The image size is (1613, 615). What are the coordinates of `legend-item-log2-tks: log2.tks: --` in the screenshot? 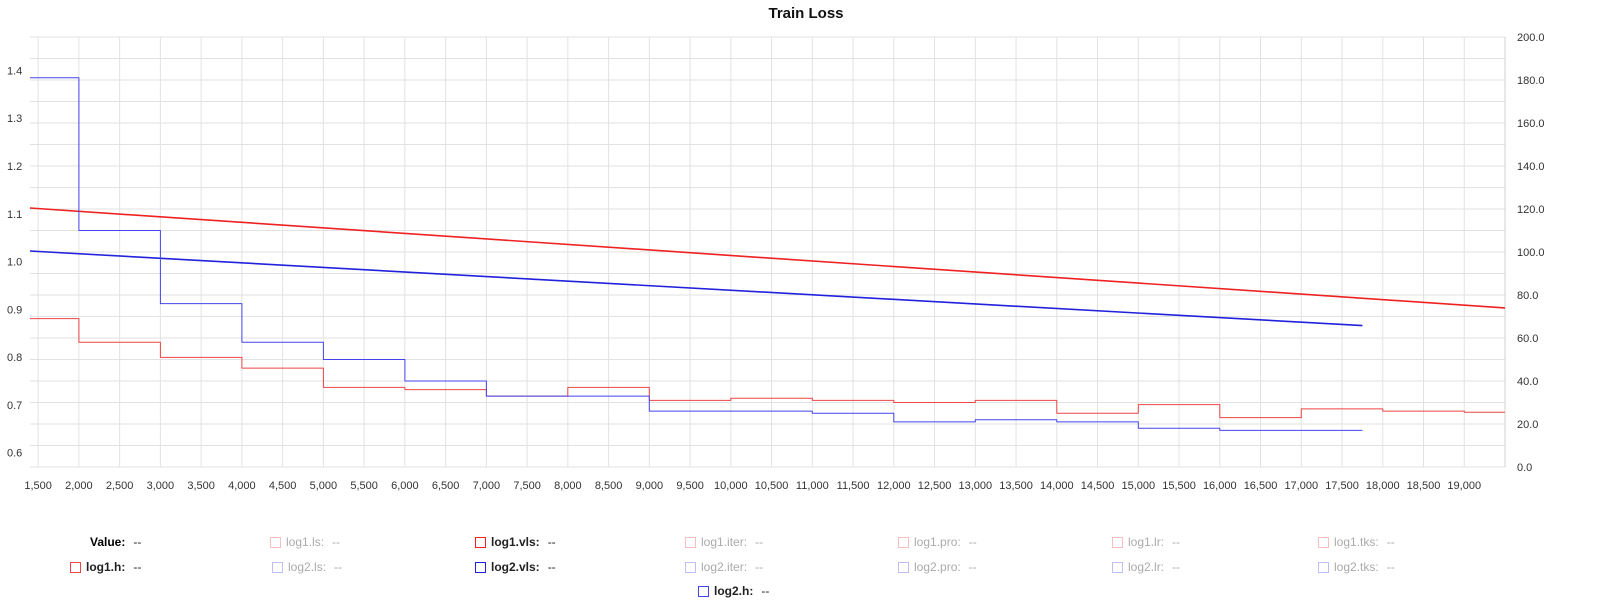 It's located at (1356, 567).